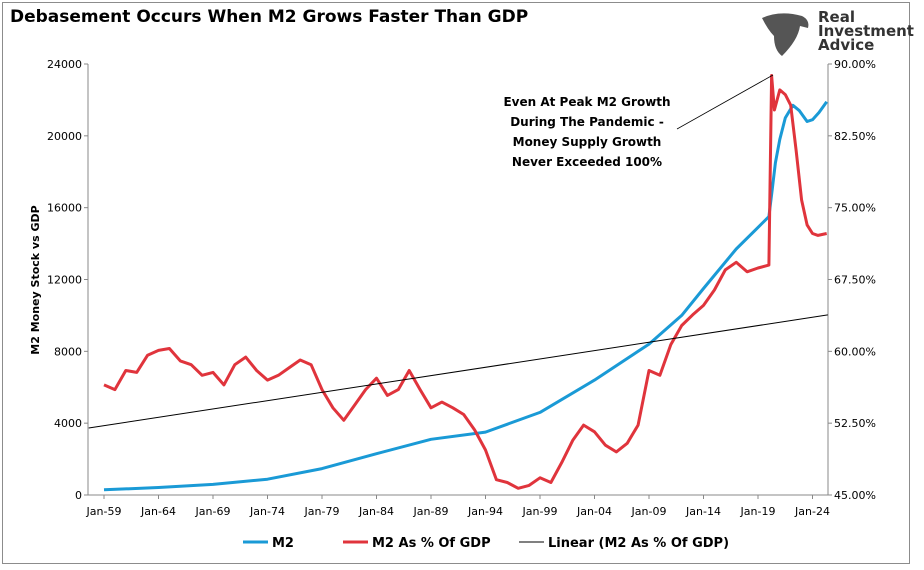 Image resolution: width=924 pixels, height=570 pixels. I want to click on legend-label: Linear (M2 As % Of GDP), so click(638, 543).